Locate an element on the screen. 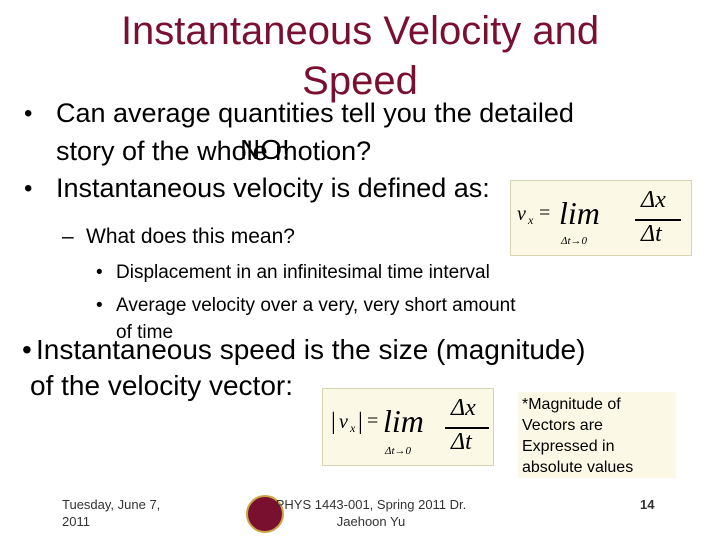 The width and height of the screenshot is (720, 540). velocity-equation-box: v x = lim Δt→0 Δx Δt is located at coordinates (601, 218).